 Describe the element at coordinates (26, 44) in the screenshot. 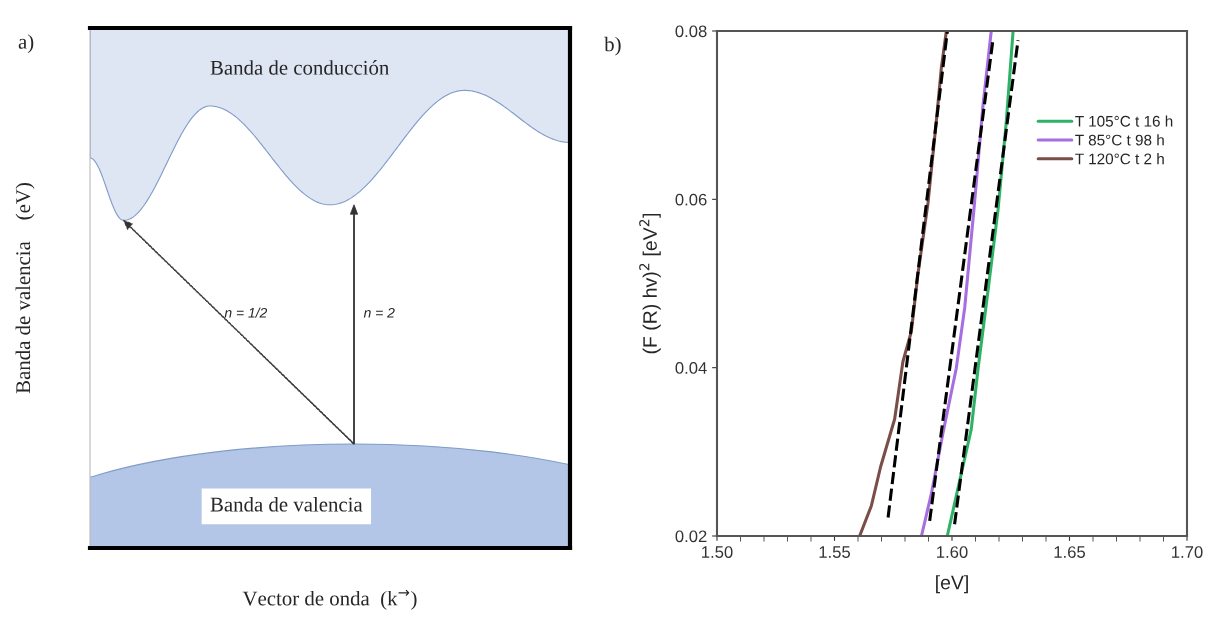

I see `text: a)` at that location.